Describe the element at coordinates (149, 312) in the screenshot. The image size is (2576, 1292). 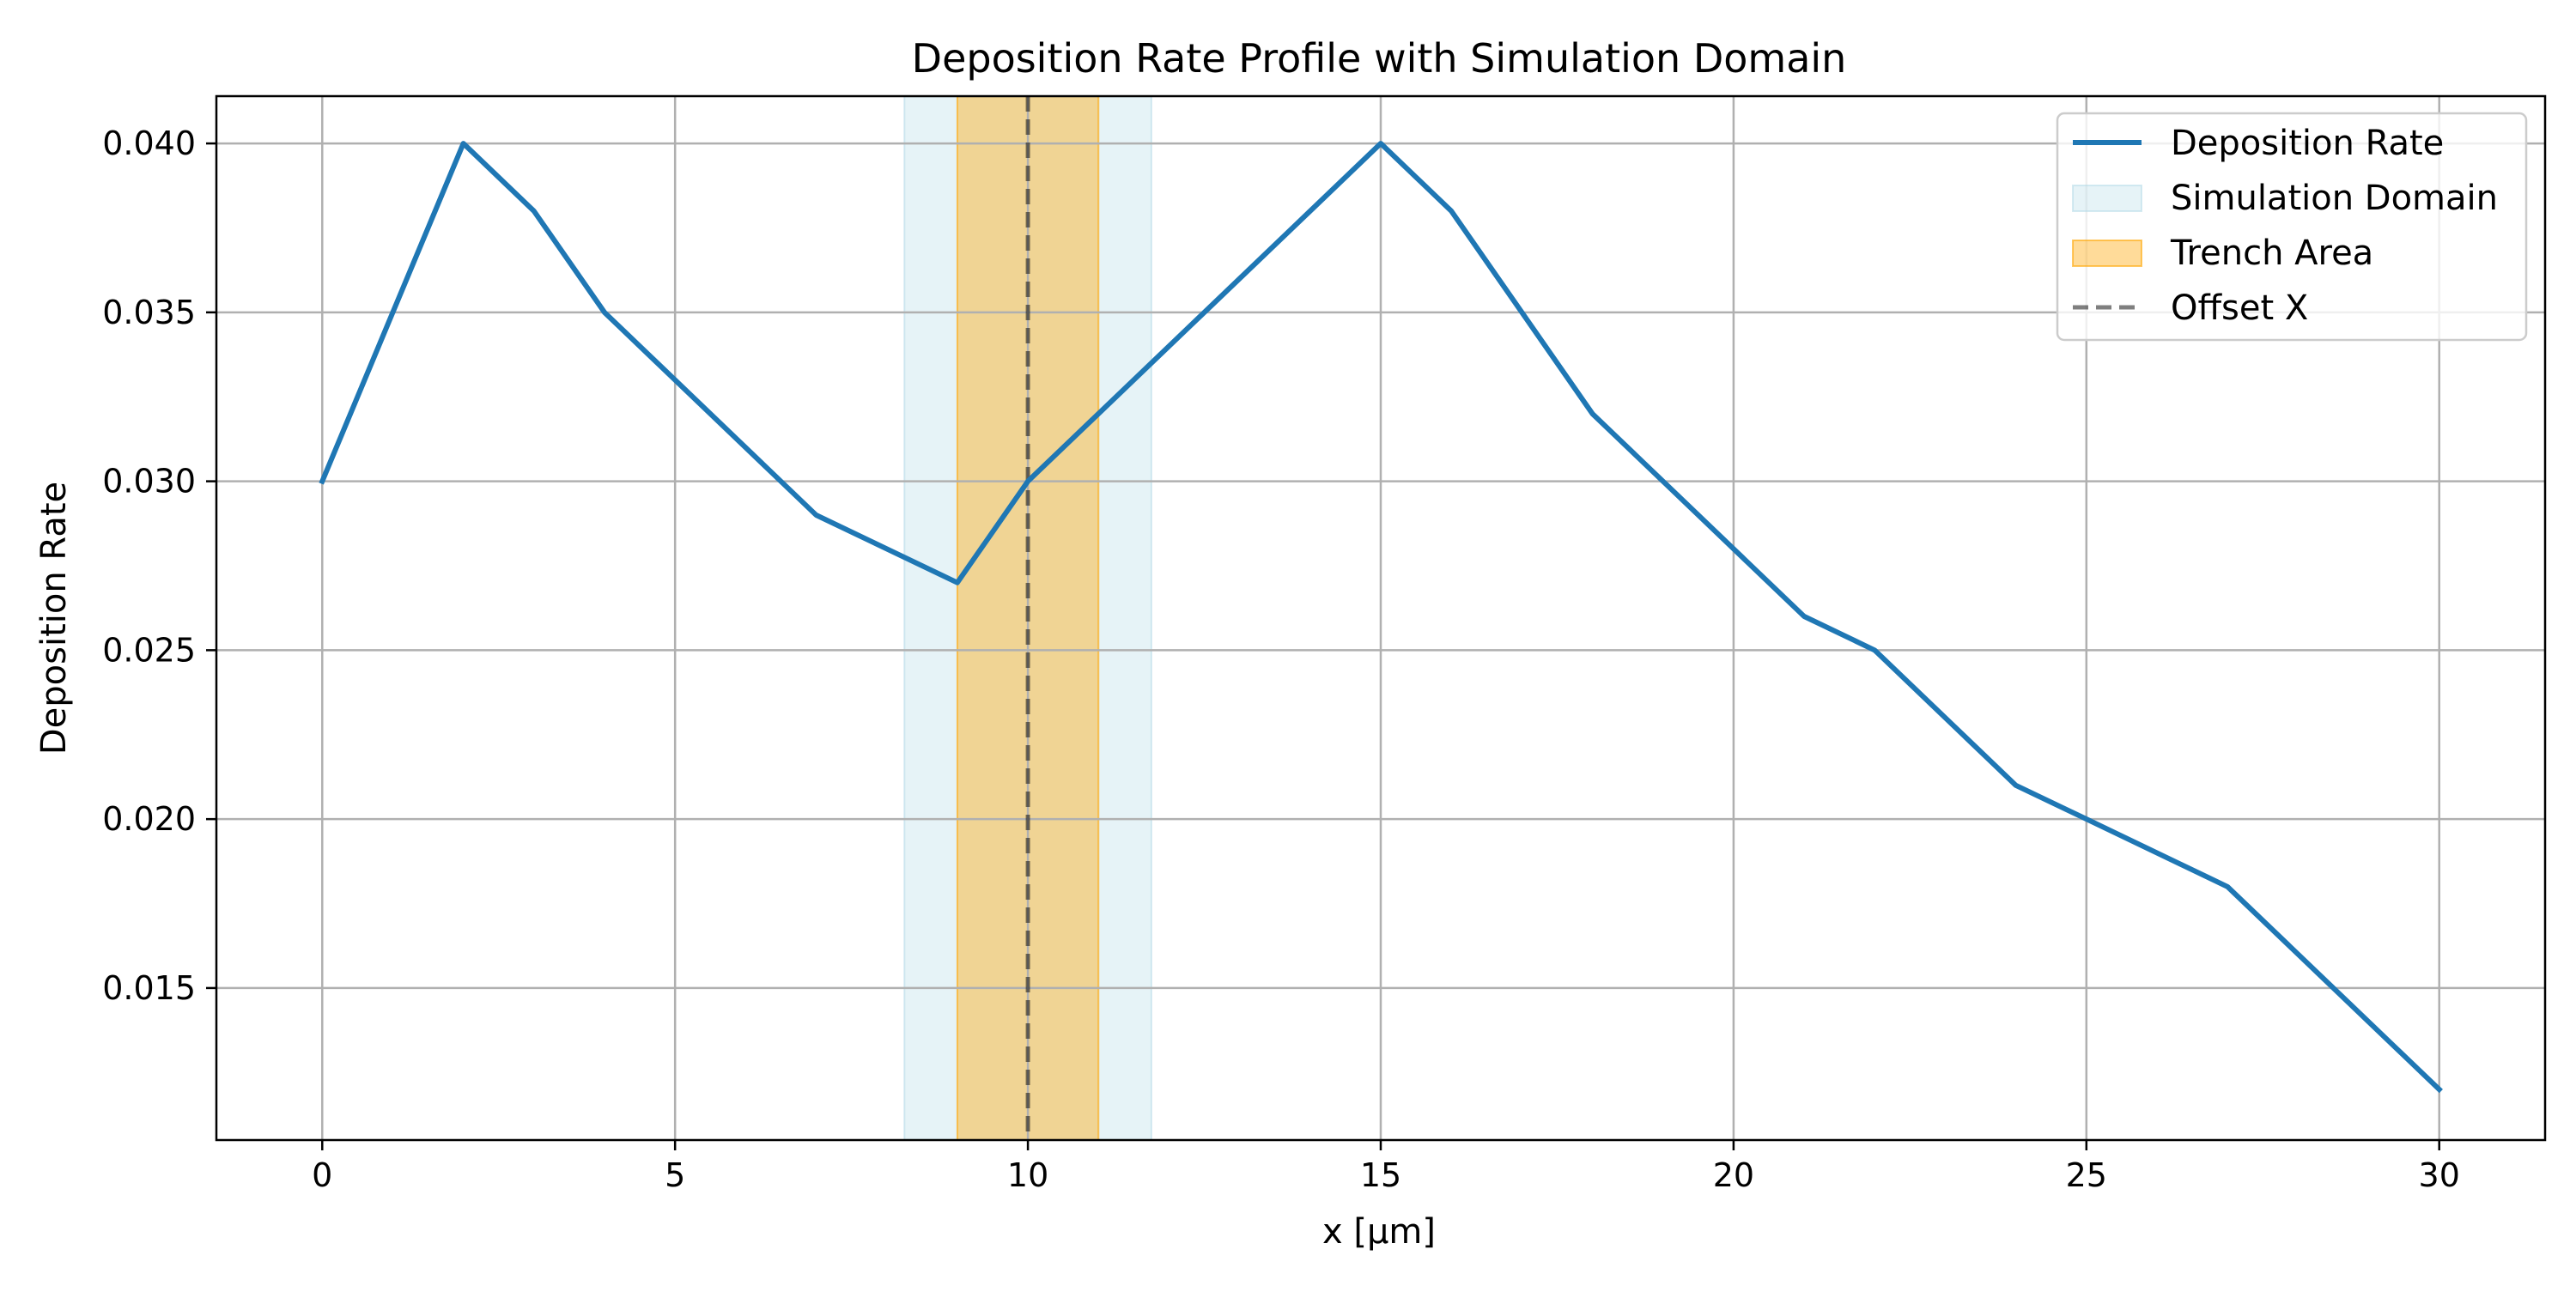
I see `y-tick-label: 0.035` at that location.